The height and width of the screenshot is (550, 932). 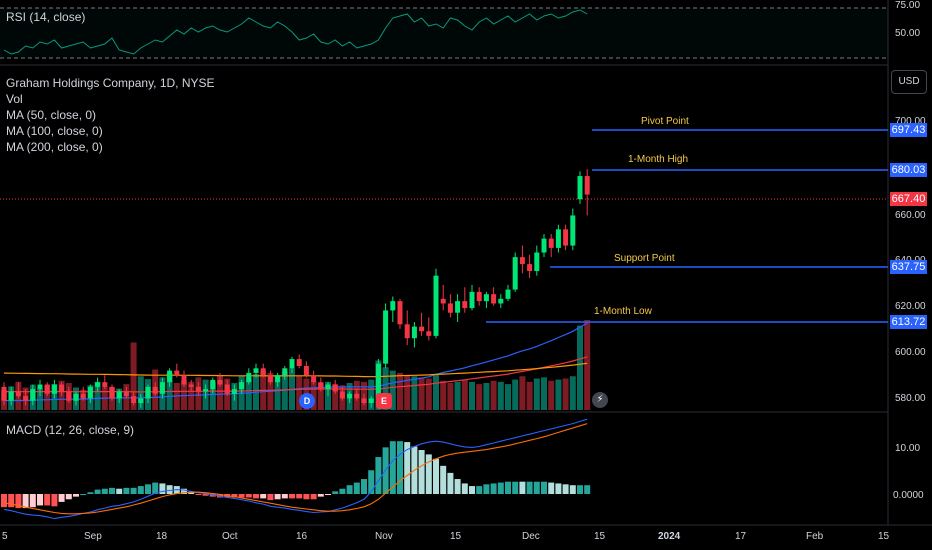 What do you see at coordinates (5, 536) in the screenshot?
I see `x-tick-5: 5` at bounding box center [5, 536].